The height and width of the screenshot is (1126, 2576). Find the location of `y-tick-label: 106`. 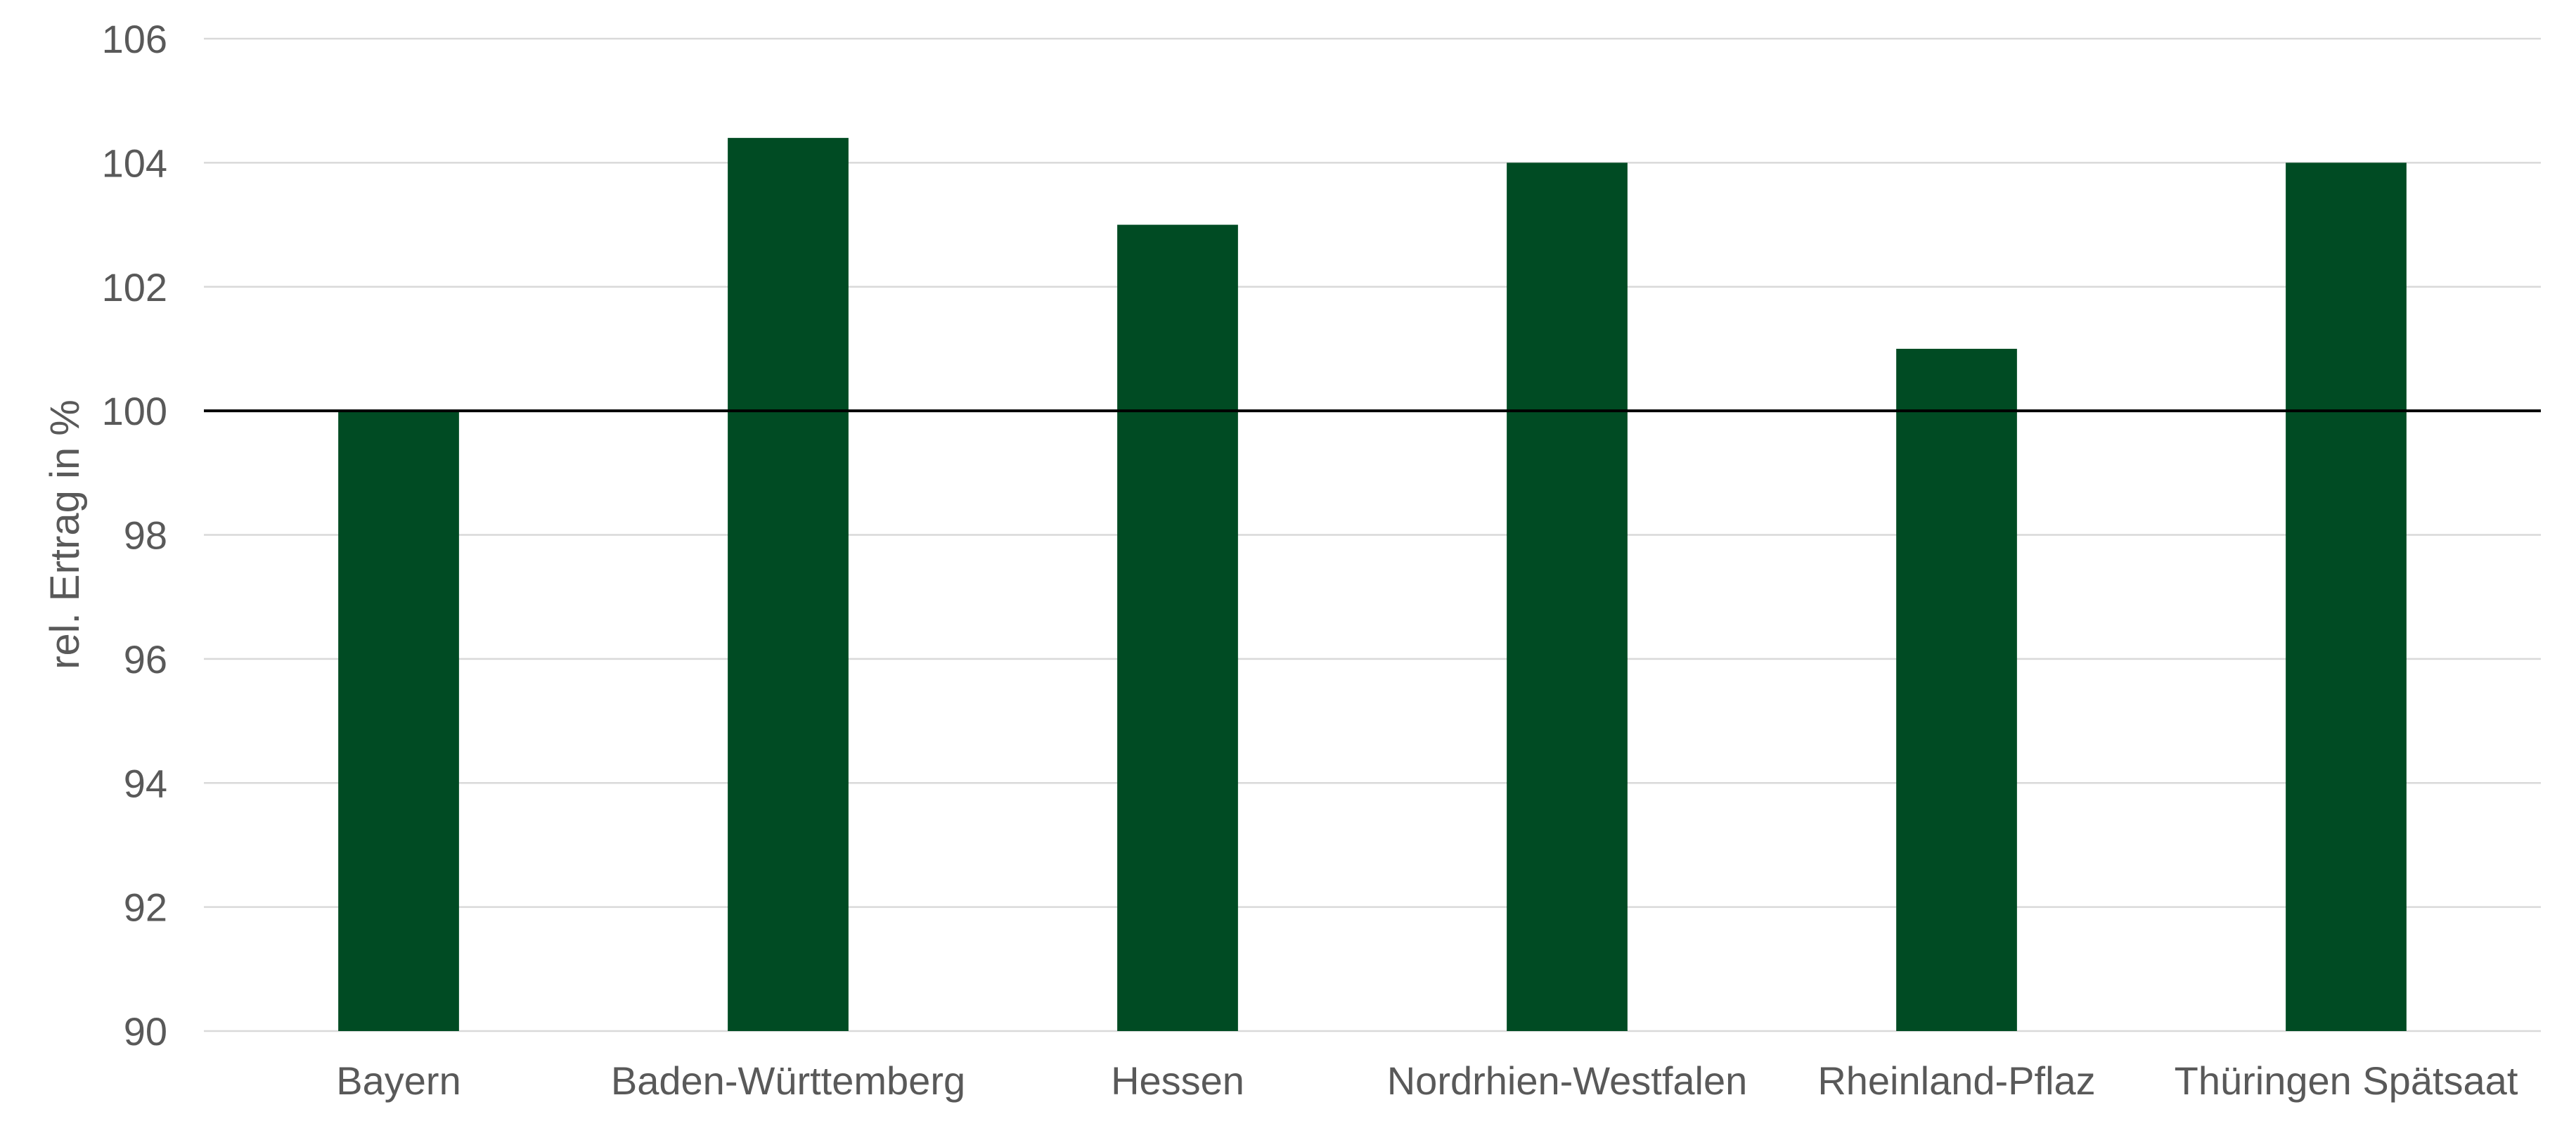

y-tick-label: 106 is located at coordinates (134, 39).